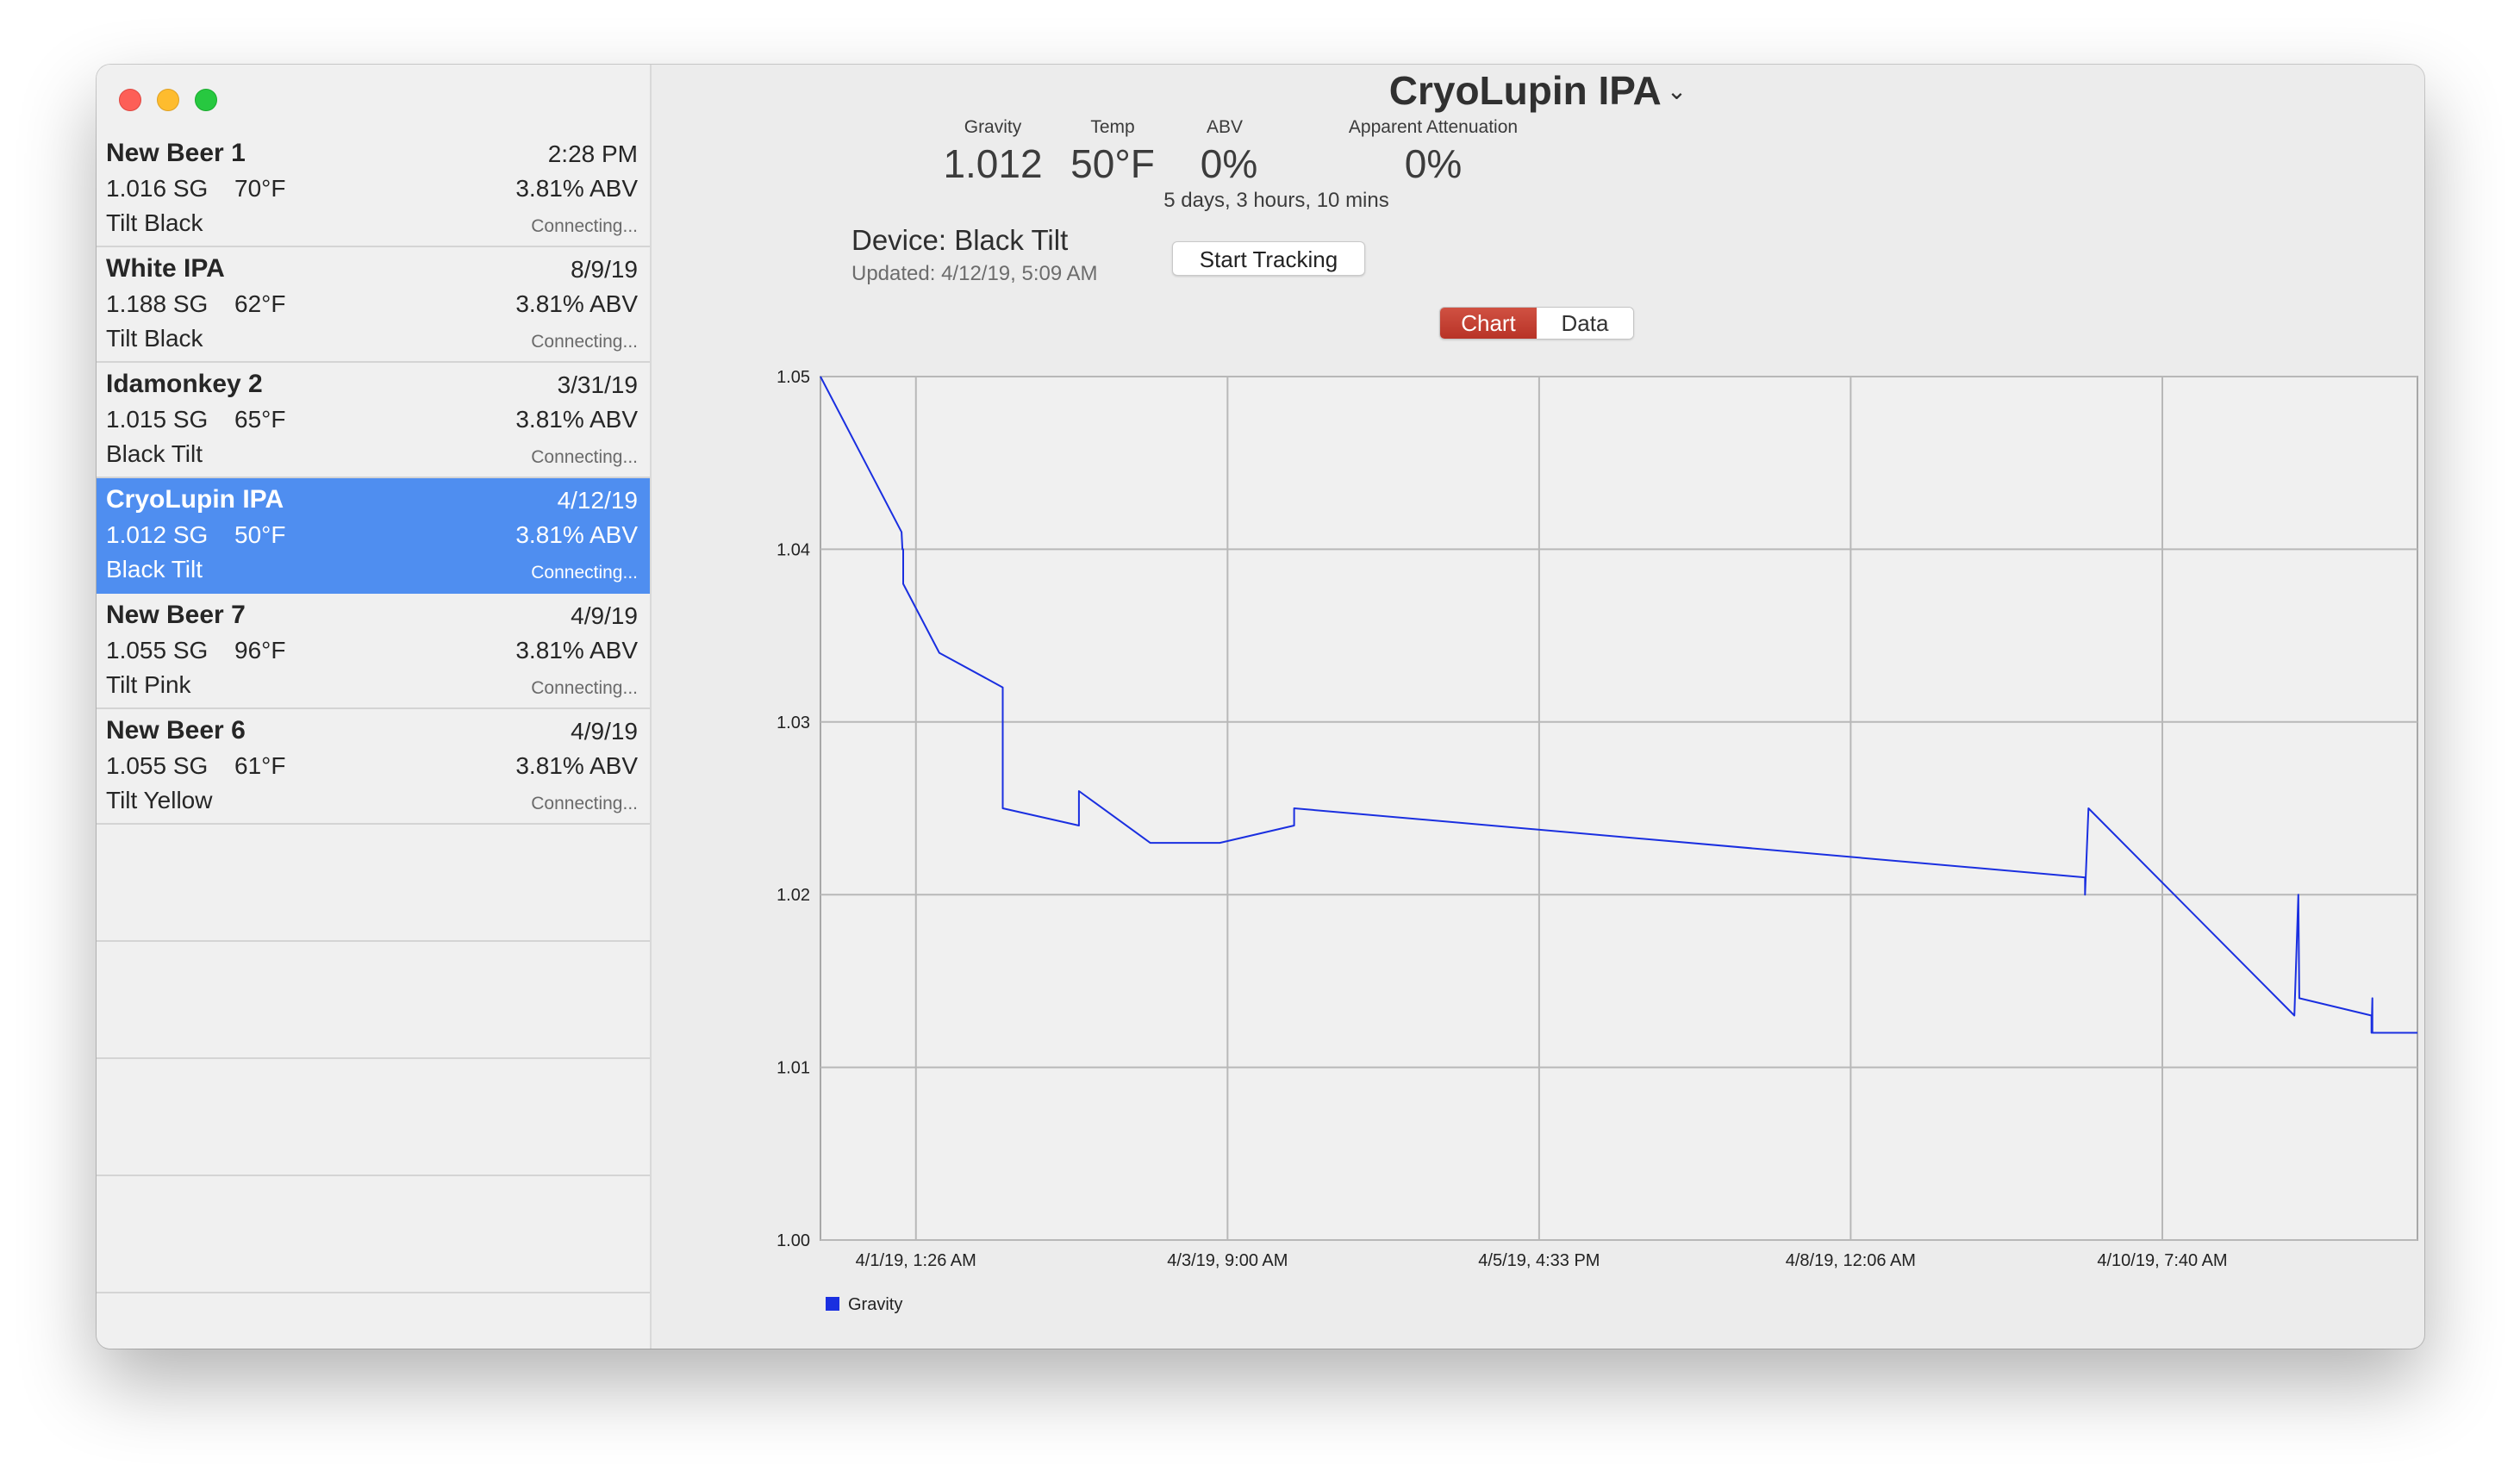  I want to click on legend-label: Gravity, so click(875, 1304).